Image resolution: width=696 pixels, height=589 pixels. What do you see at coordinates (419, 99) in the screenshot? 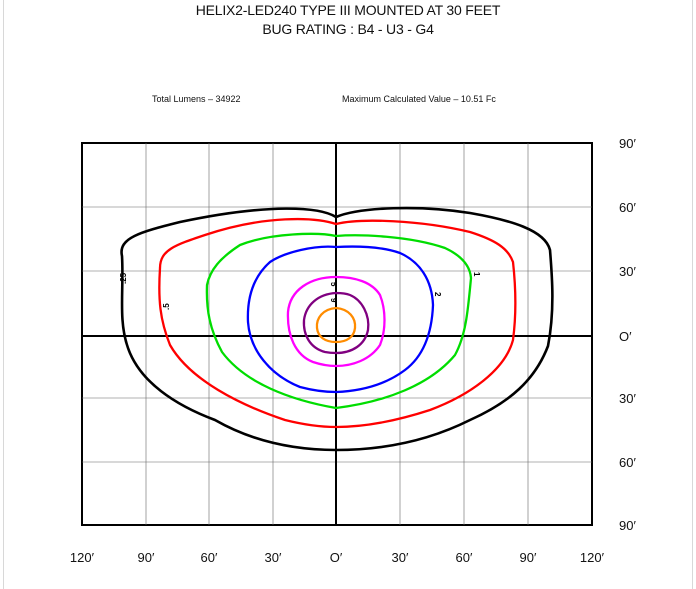
I see `max-calculated-value: Maximum Calculated Value – 10.51 Fc` at bounding box center [419, 99].